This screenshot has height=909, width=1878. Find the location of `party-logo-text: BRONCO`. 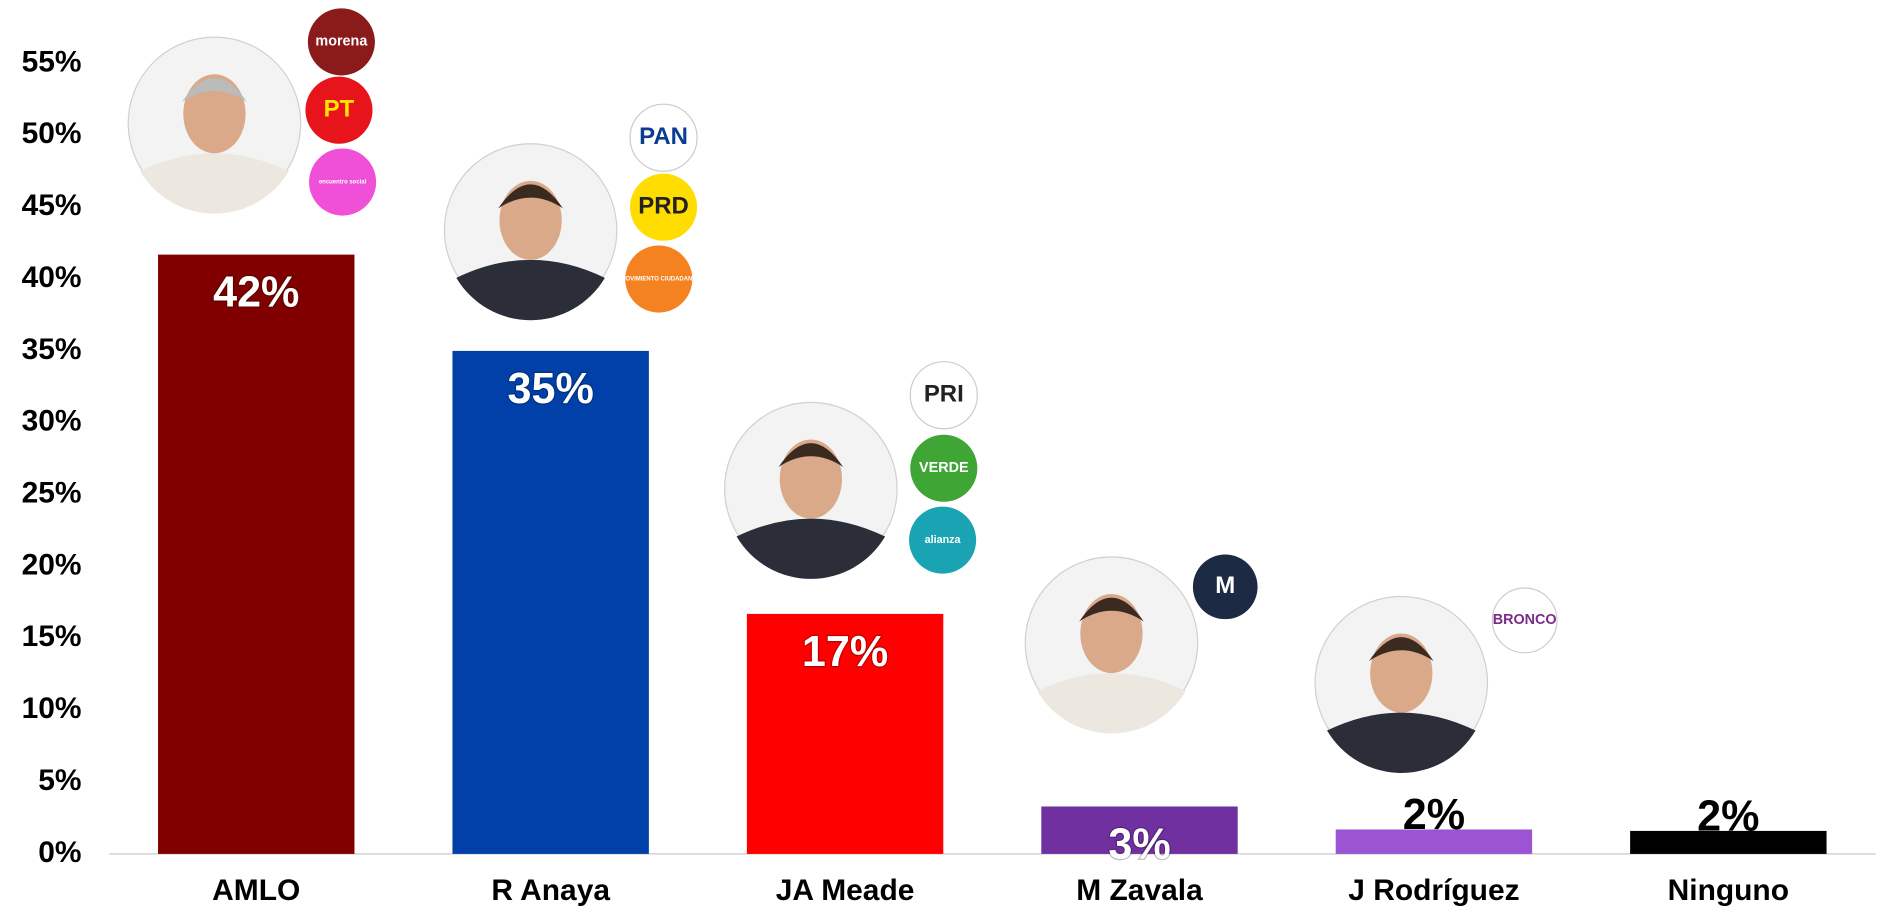

party-logo-text: BRONCO is located at coordinates (1525, 620).